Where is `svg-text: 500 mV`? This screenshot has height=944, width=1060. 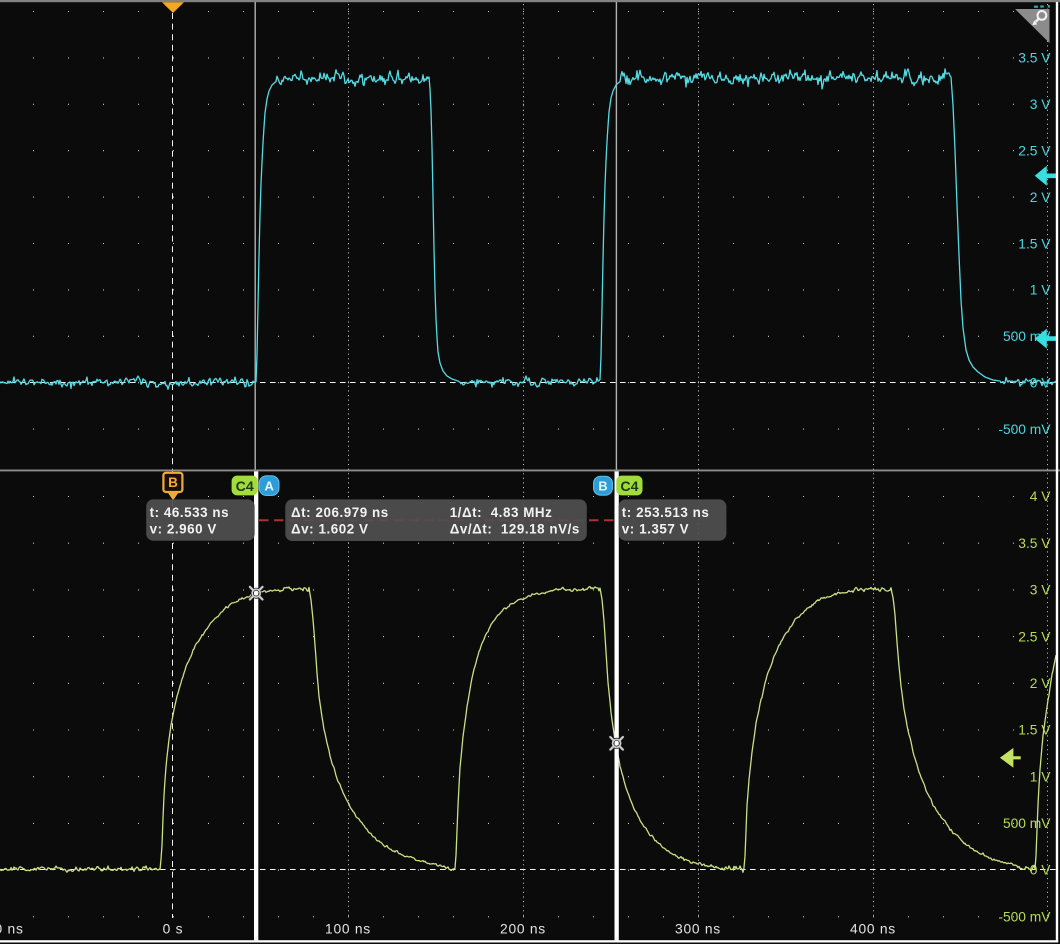
svg-text: 500 mV is located at coordinates (1027, 823).